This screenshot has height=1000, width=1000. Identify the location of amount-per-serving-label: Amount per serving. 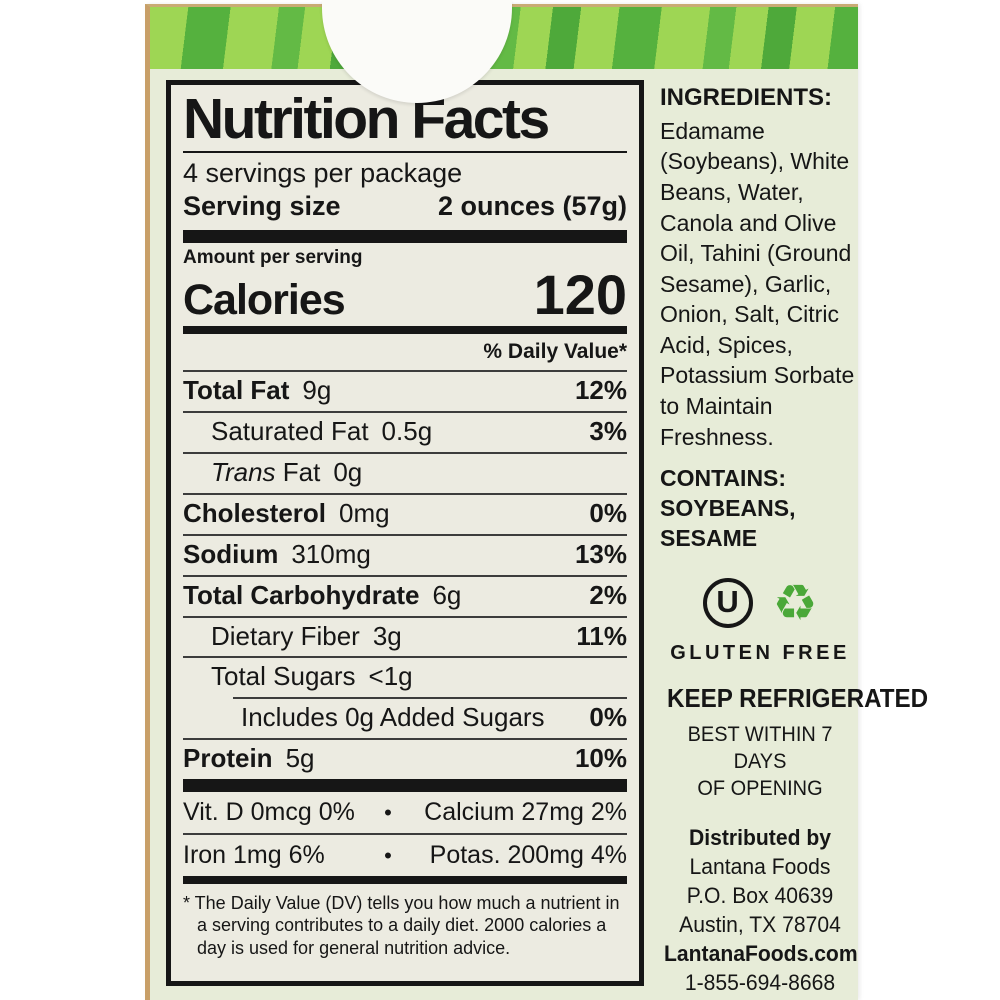
(273, 258).